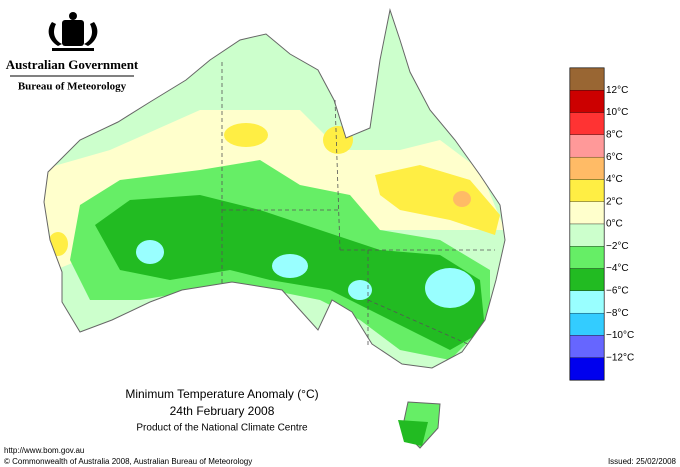 Image resolution: width=680 pixels, height=467 pixels. Describe the element at coordinates (222, 428) in the screenshot. I see `product-note: Product of the National Climate Centre` at that location.